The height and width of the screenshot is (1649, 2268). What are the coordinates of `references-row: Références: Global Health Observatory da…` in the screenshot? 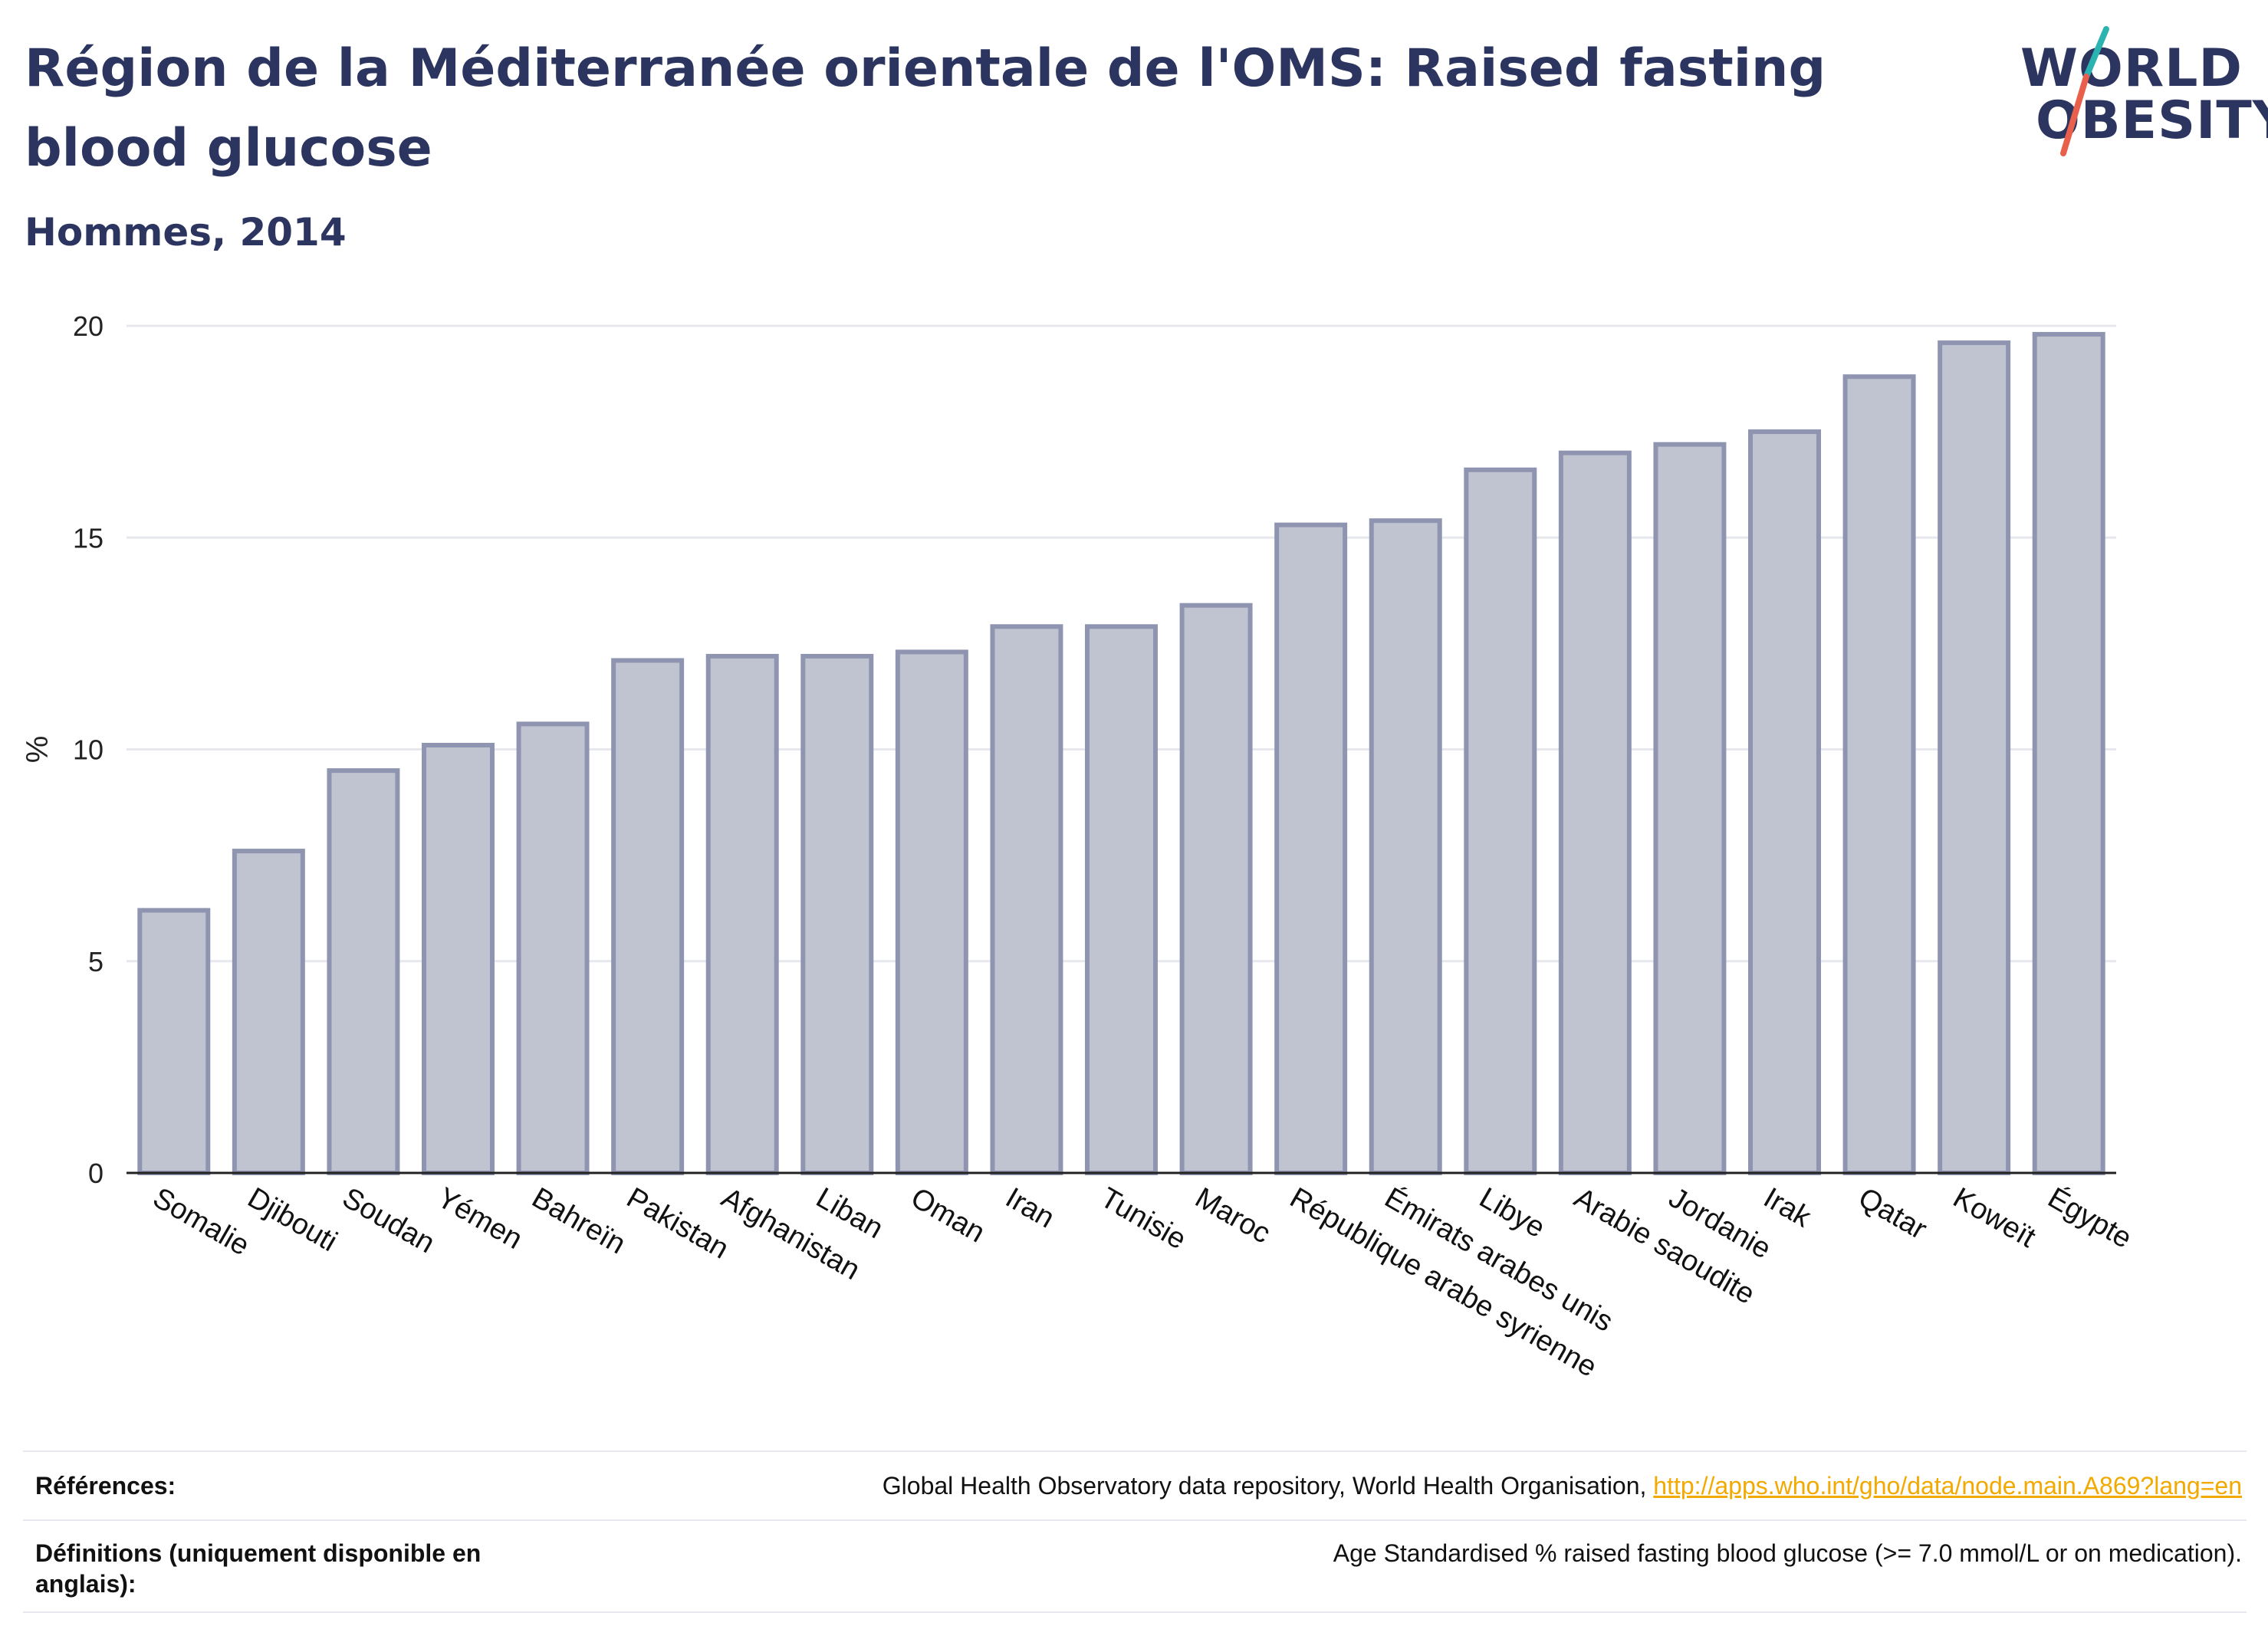 It's located at (1135, 1484).